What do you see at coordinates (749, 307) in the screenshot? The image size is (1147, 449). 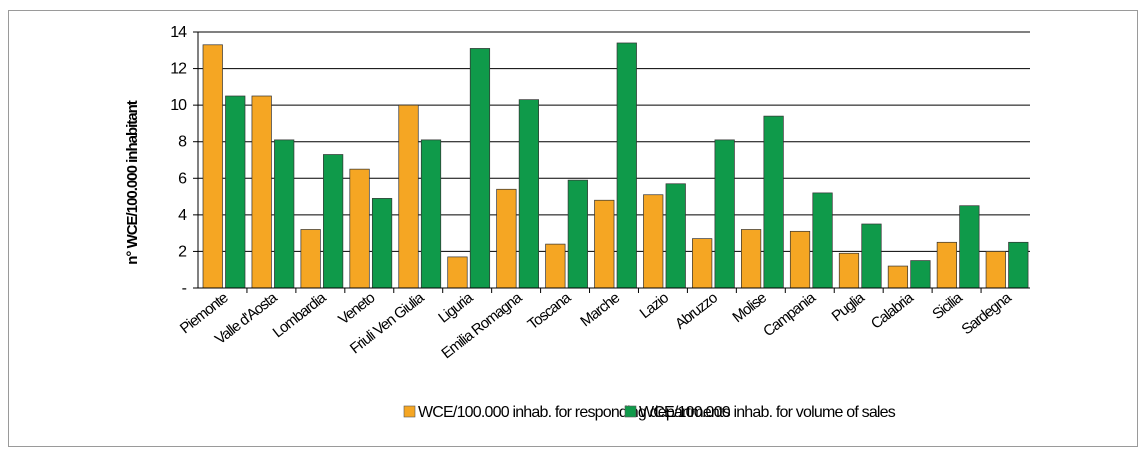 I see `x-tick-label: Molise` at bounding box center [749, 307].